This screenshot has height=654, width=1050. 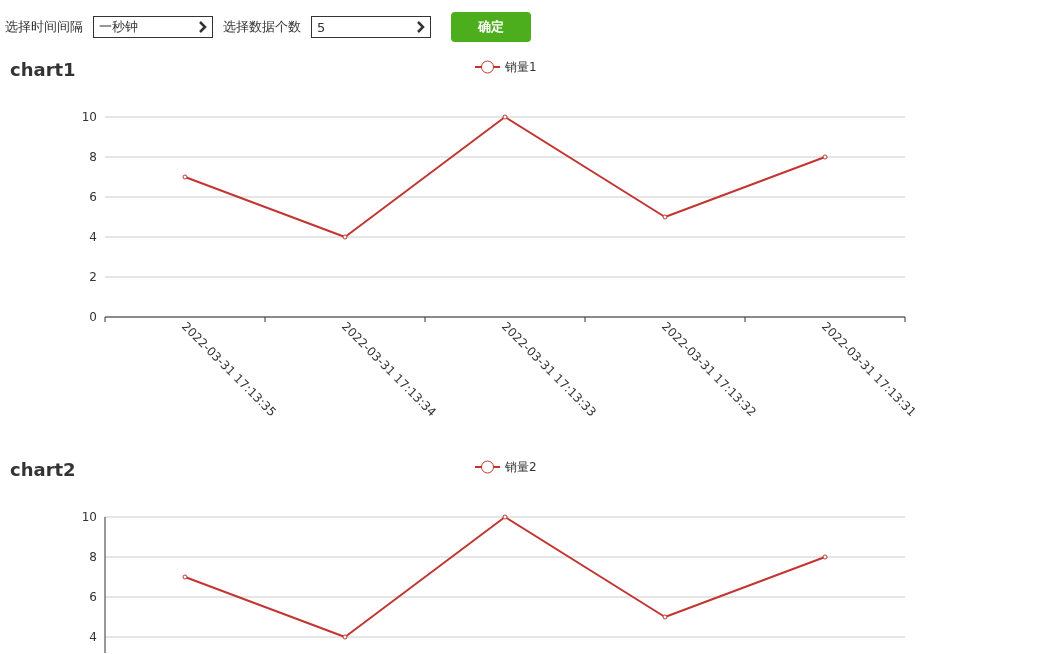 I want to click on chart-title: chart2, so click(x=43, y=469).